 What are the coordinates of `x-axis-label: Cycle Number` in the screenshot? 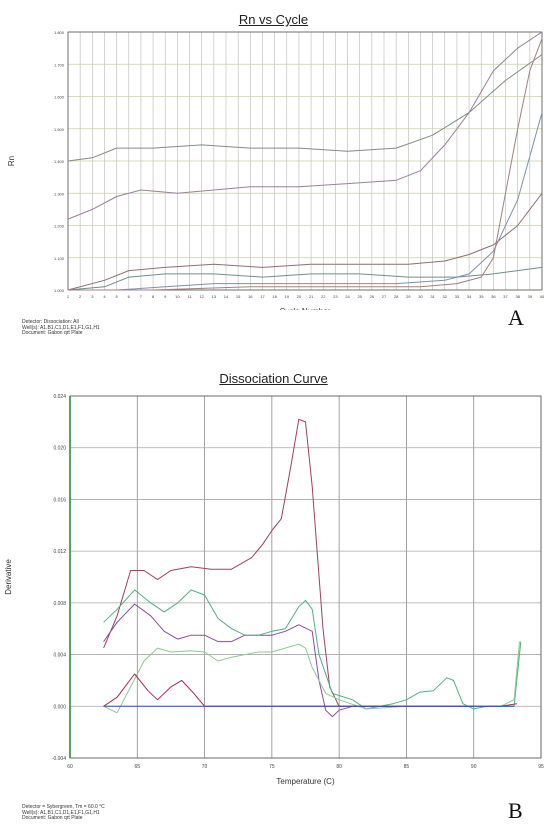 It's located at (305, 308).